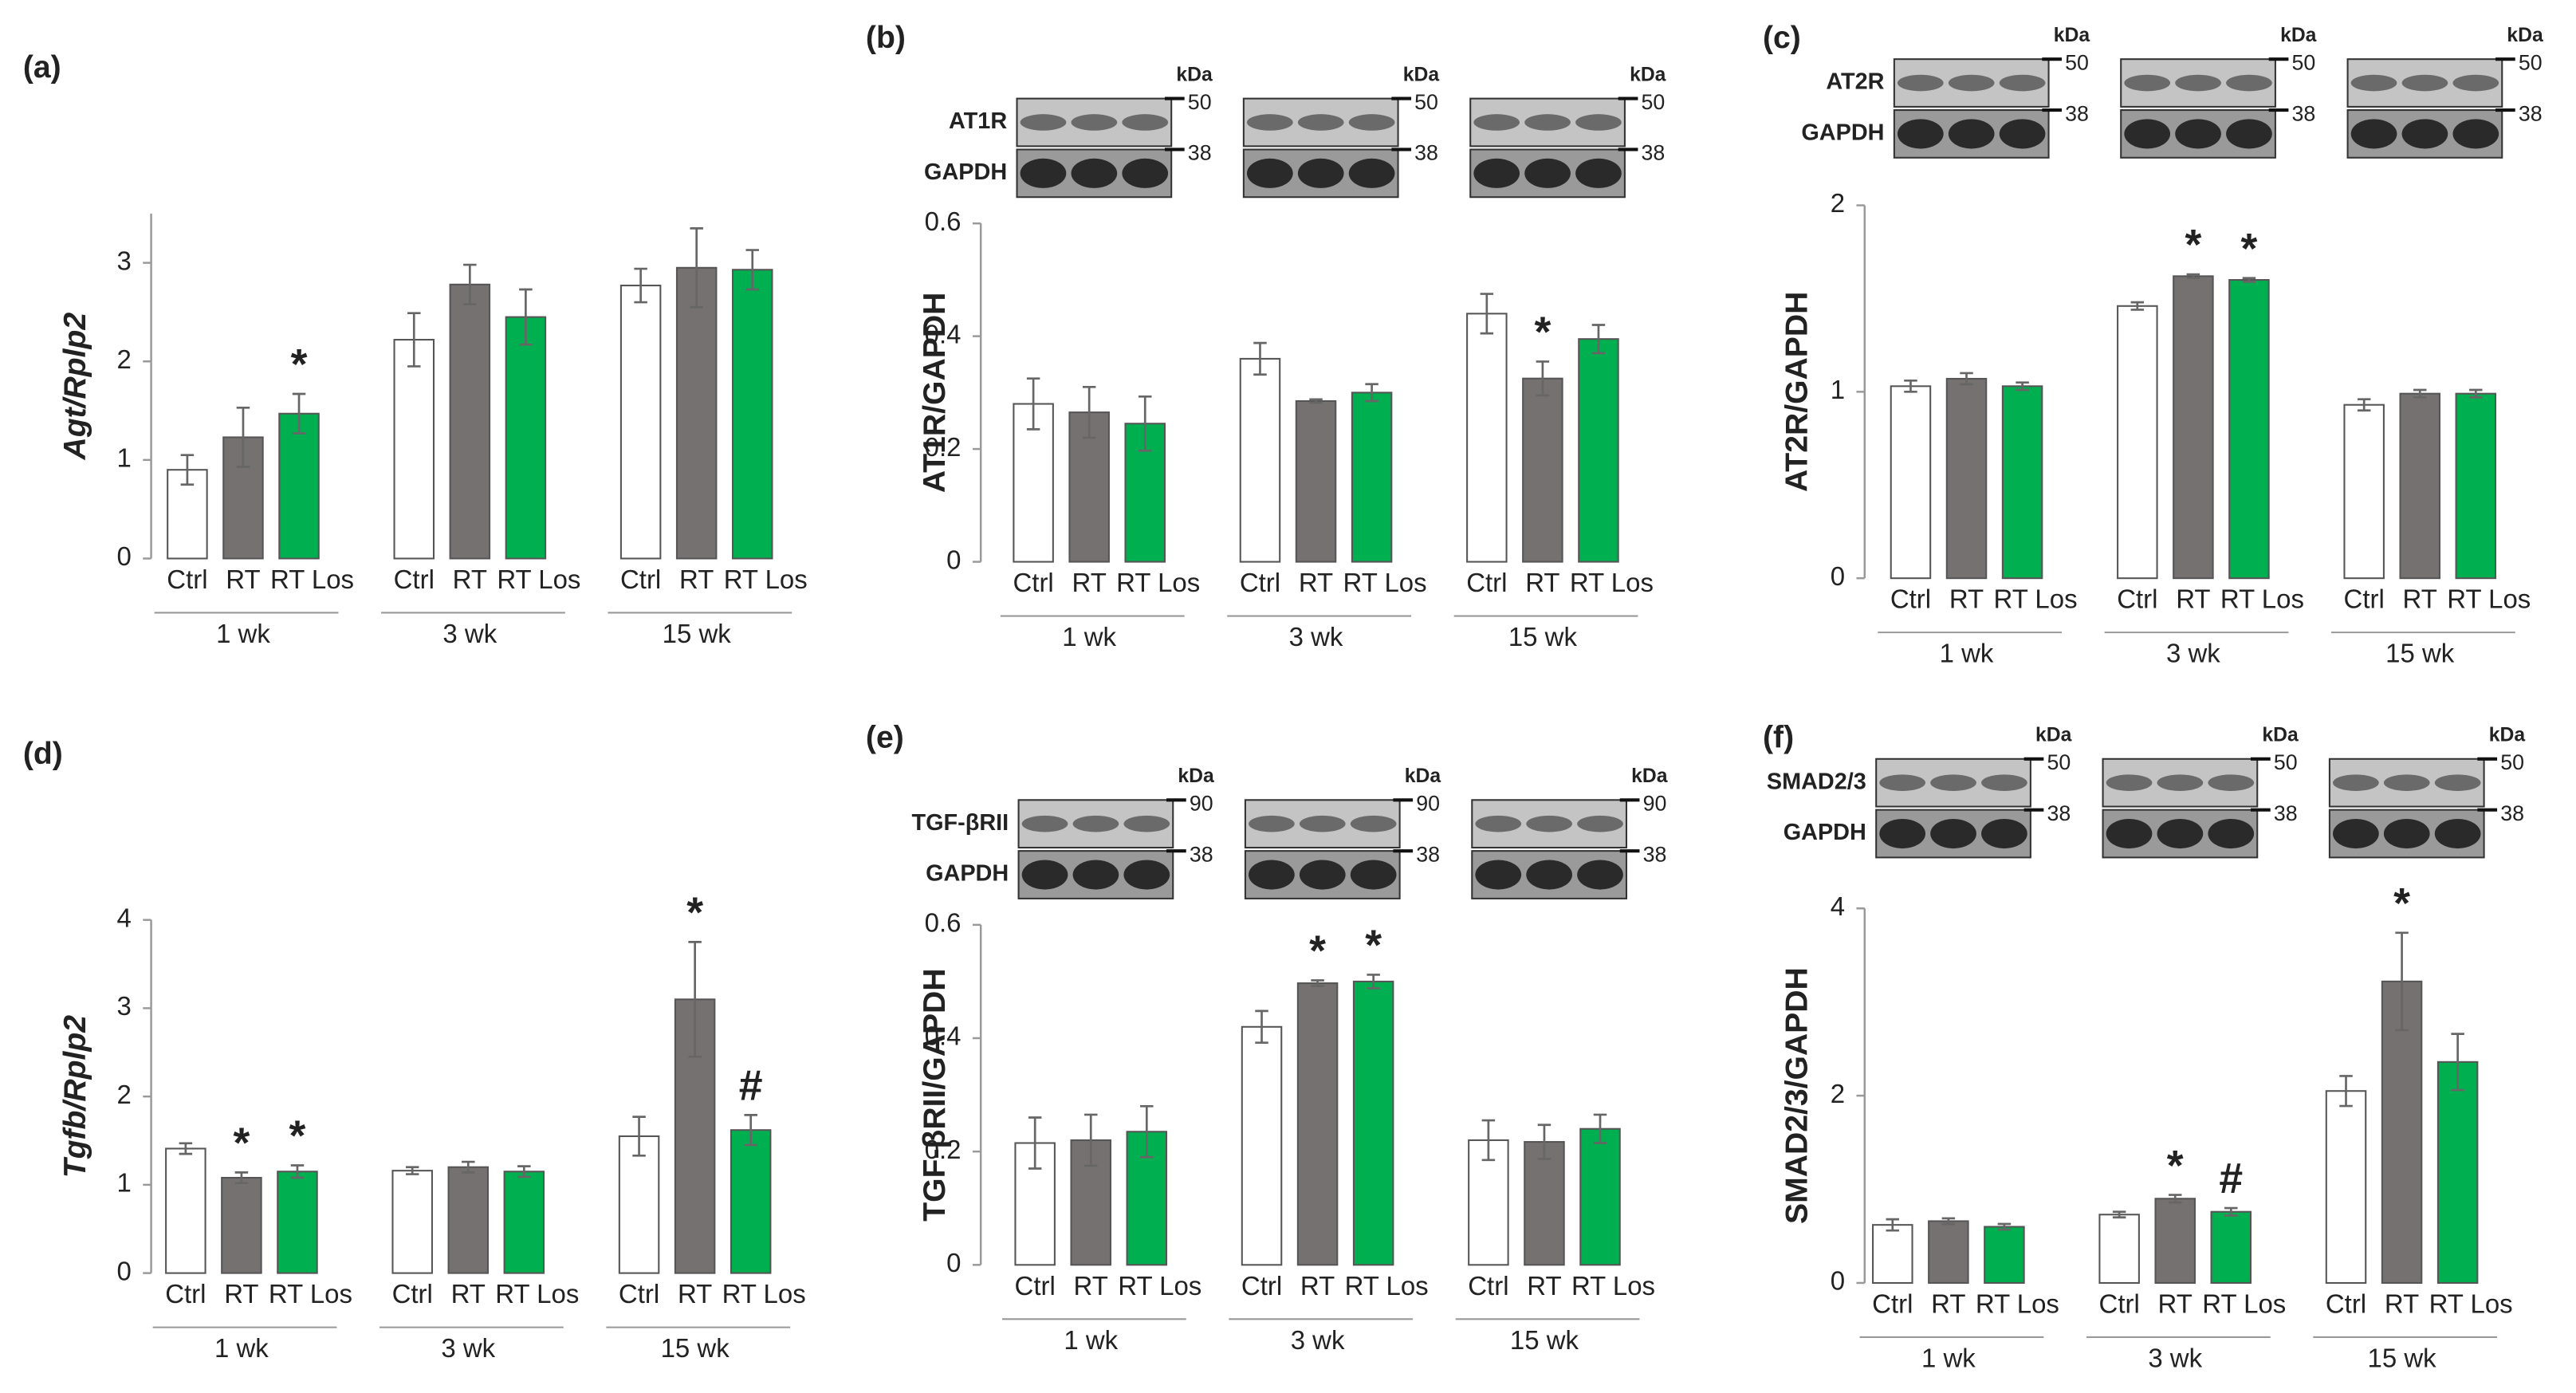 The width and height of the screenshot is (2576, 1393). What do you see at coordinates (1778, 737) in the screenshot?
I see `panel-label: (f)` at bounding box center [1778, 737].